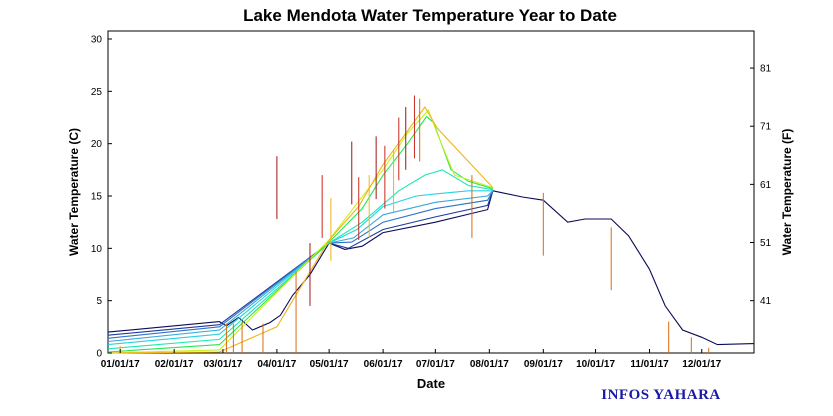 Image resolution: width=833 pixels, height=416 pixels. I want to click on ytick-c-label-6: 30, so click(97, 40).